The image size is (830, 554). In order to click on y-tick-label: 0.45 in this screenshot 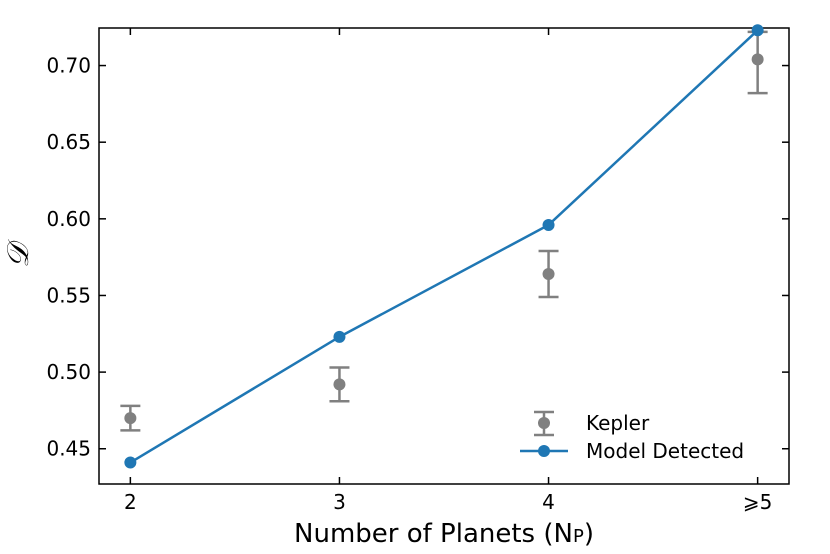, I will do `click(68, 449)`.